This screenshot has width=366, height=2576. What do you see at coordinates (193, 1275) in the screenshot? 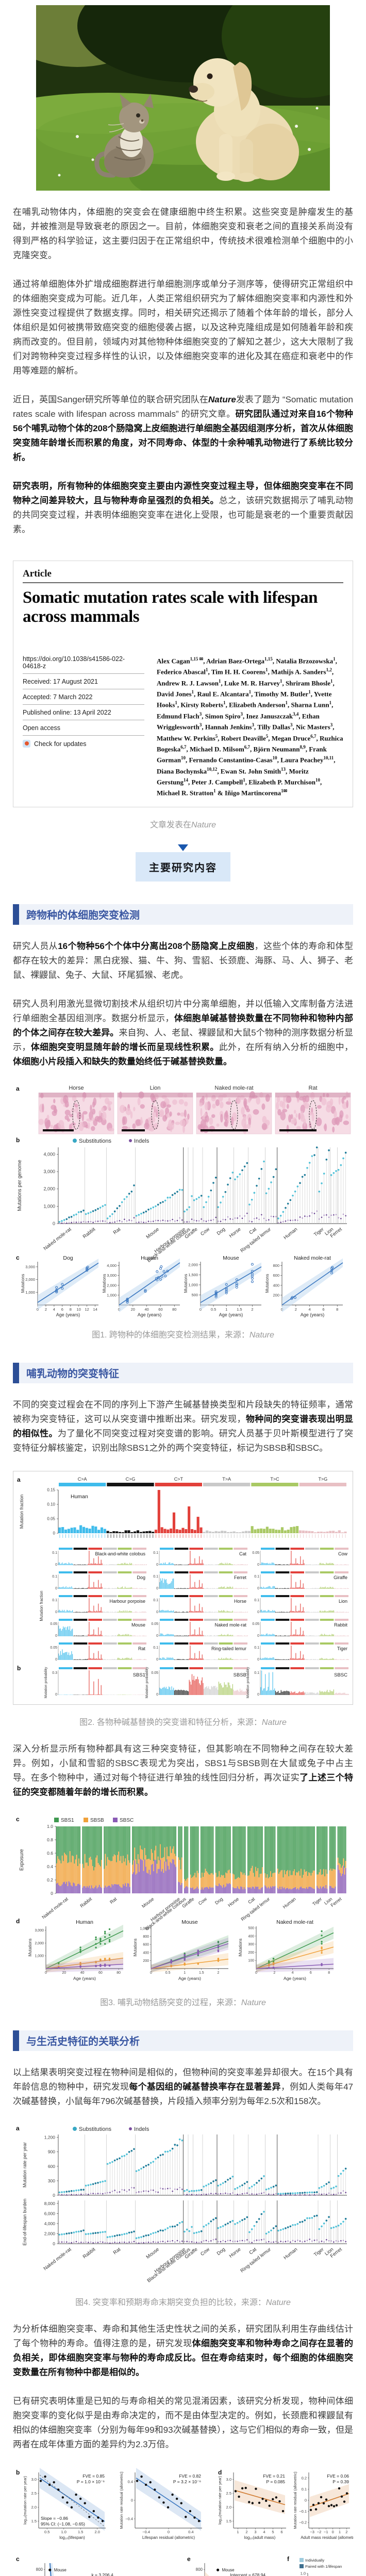
I see `svg-text: 1,500` at bounding box center [193, 1275].